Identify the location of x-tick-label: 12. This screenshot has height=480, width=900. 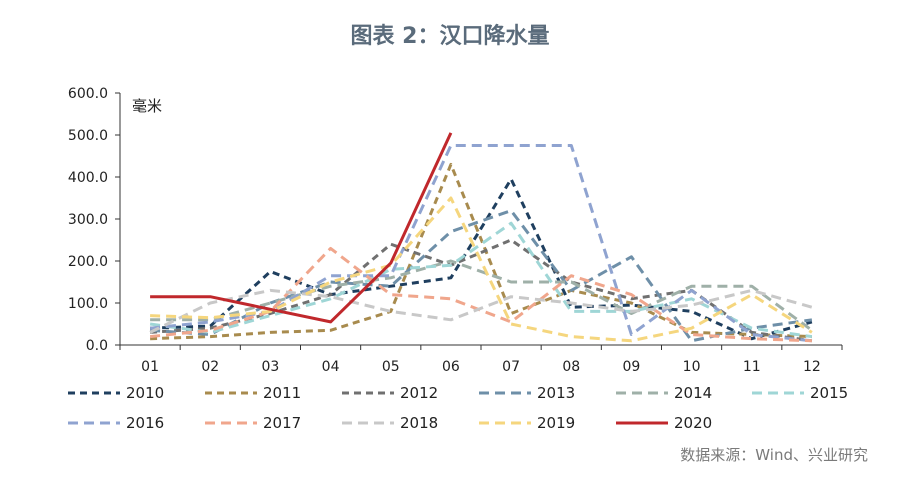
(812, 367).